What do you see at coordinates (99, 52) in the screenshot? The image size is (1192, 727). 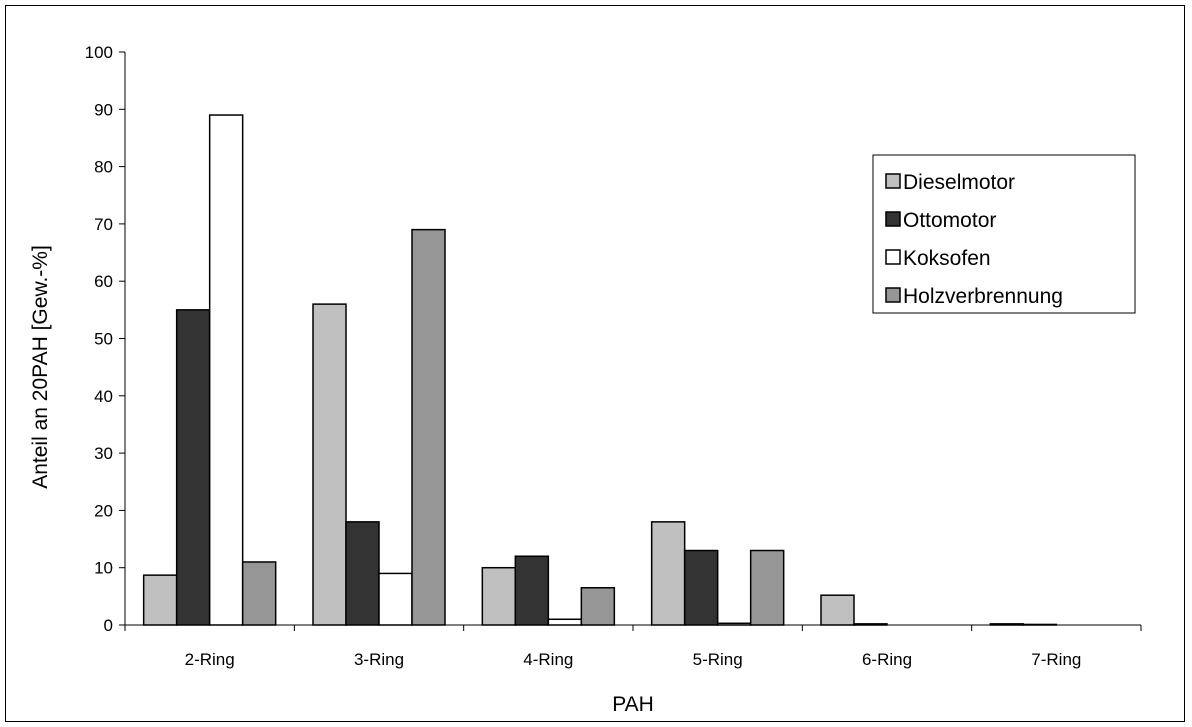 I see `y-tick-label: 100` at bounding box center [99, 52].